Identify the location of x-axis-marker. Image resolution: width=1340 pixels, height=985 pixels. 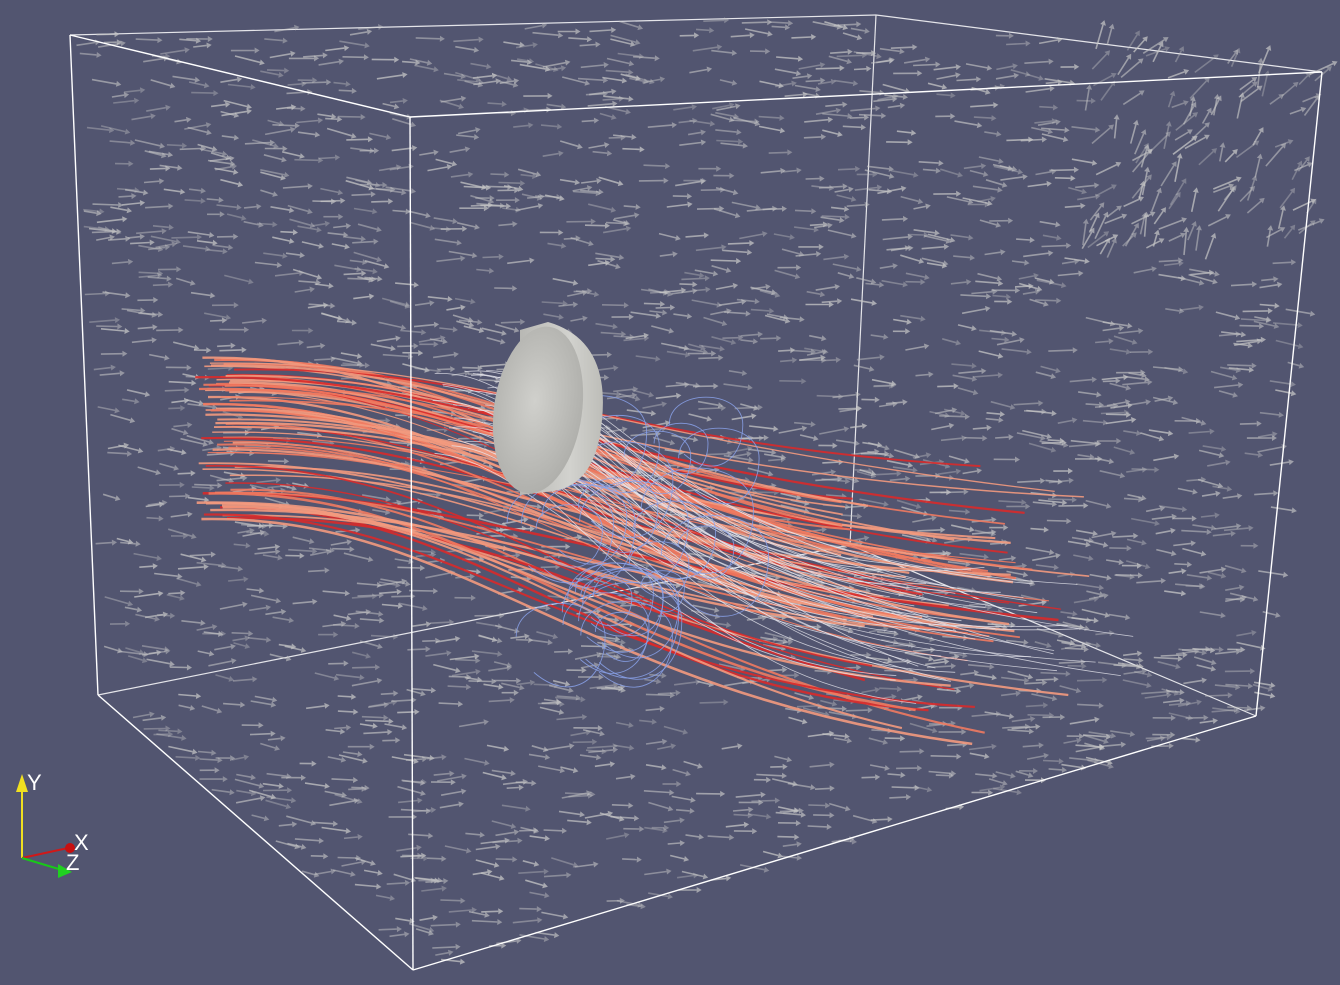
(70, 848).